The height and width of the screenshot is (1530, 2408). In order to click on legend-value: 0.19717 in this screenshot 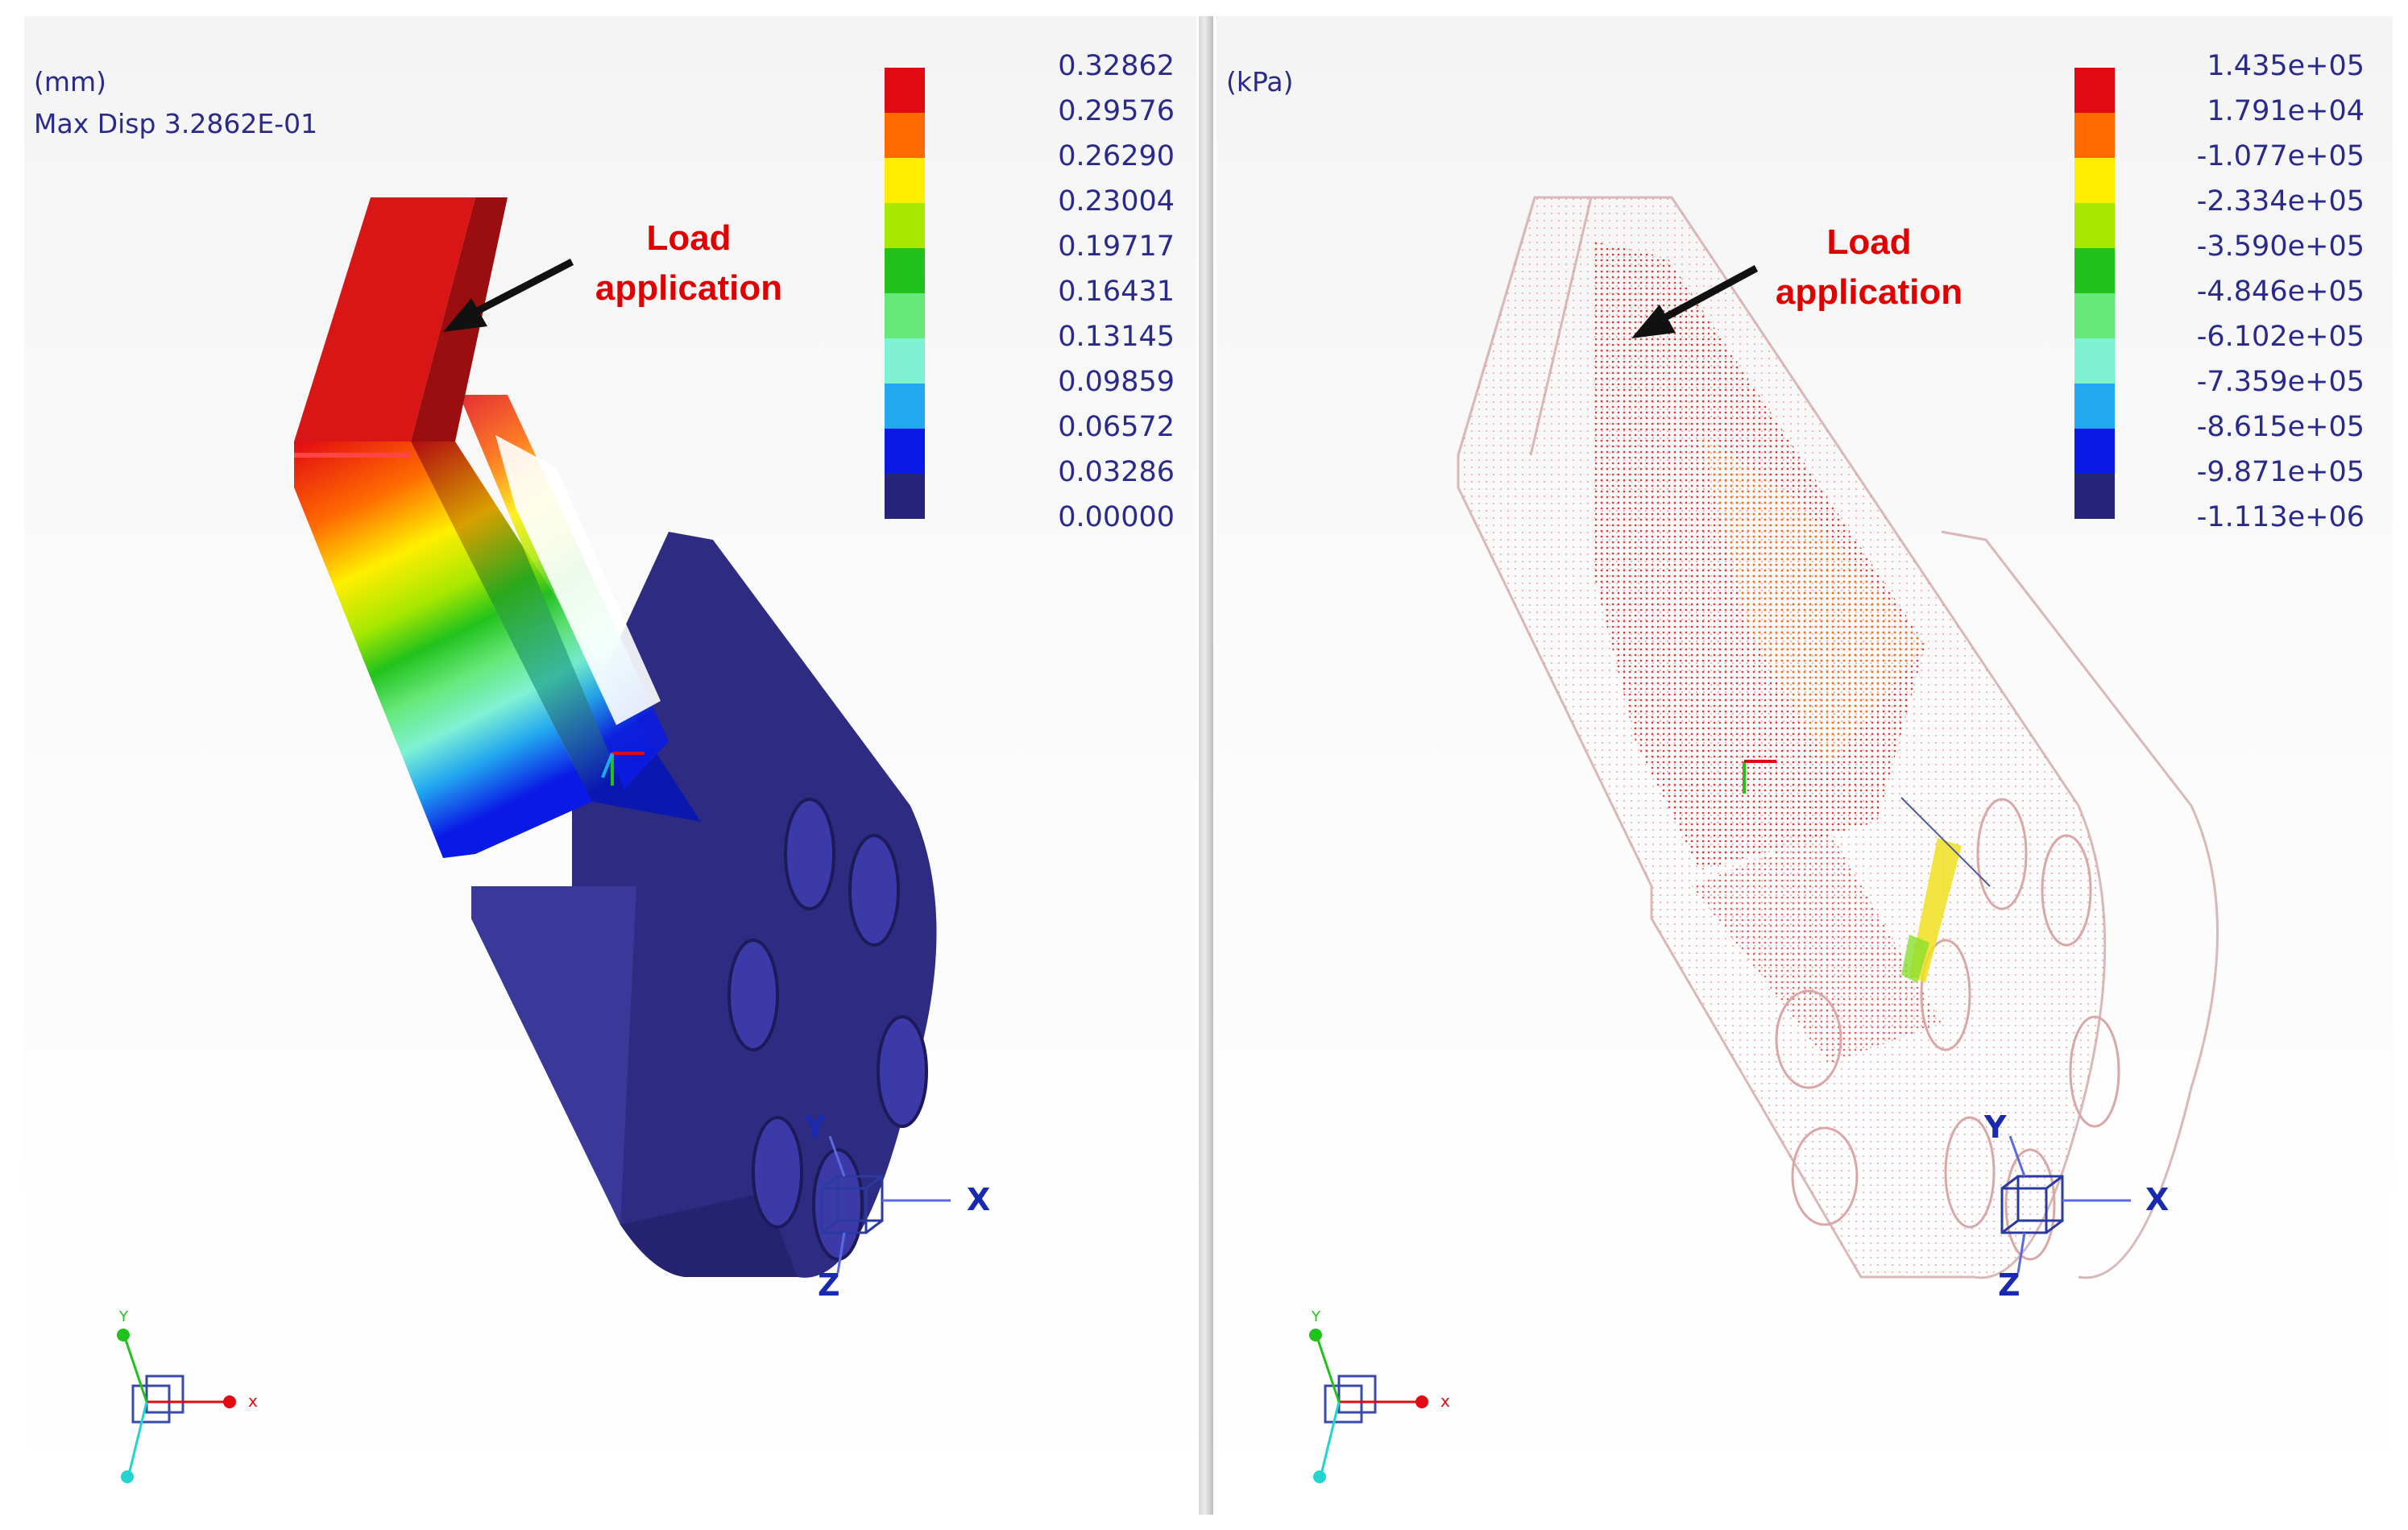, I will do `click(1116, 246)`.